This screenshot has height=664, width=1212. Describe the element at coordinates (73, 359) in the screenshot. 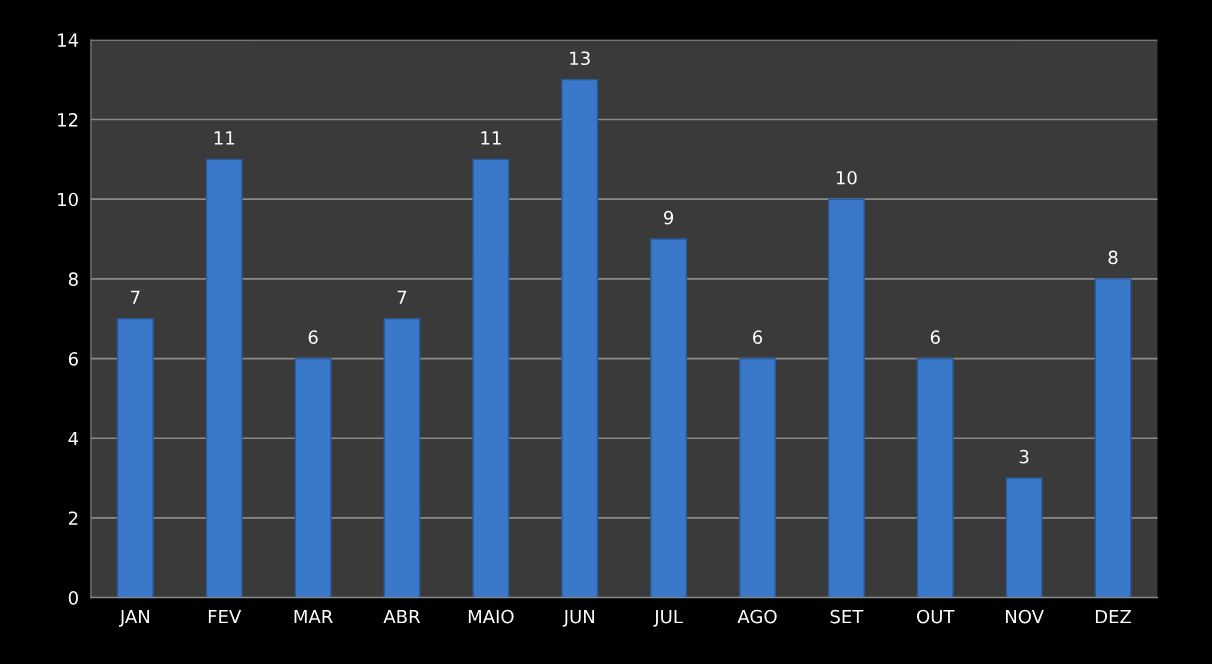

I see `y-tick-label: 6` at that location.